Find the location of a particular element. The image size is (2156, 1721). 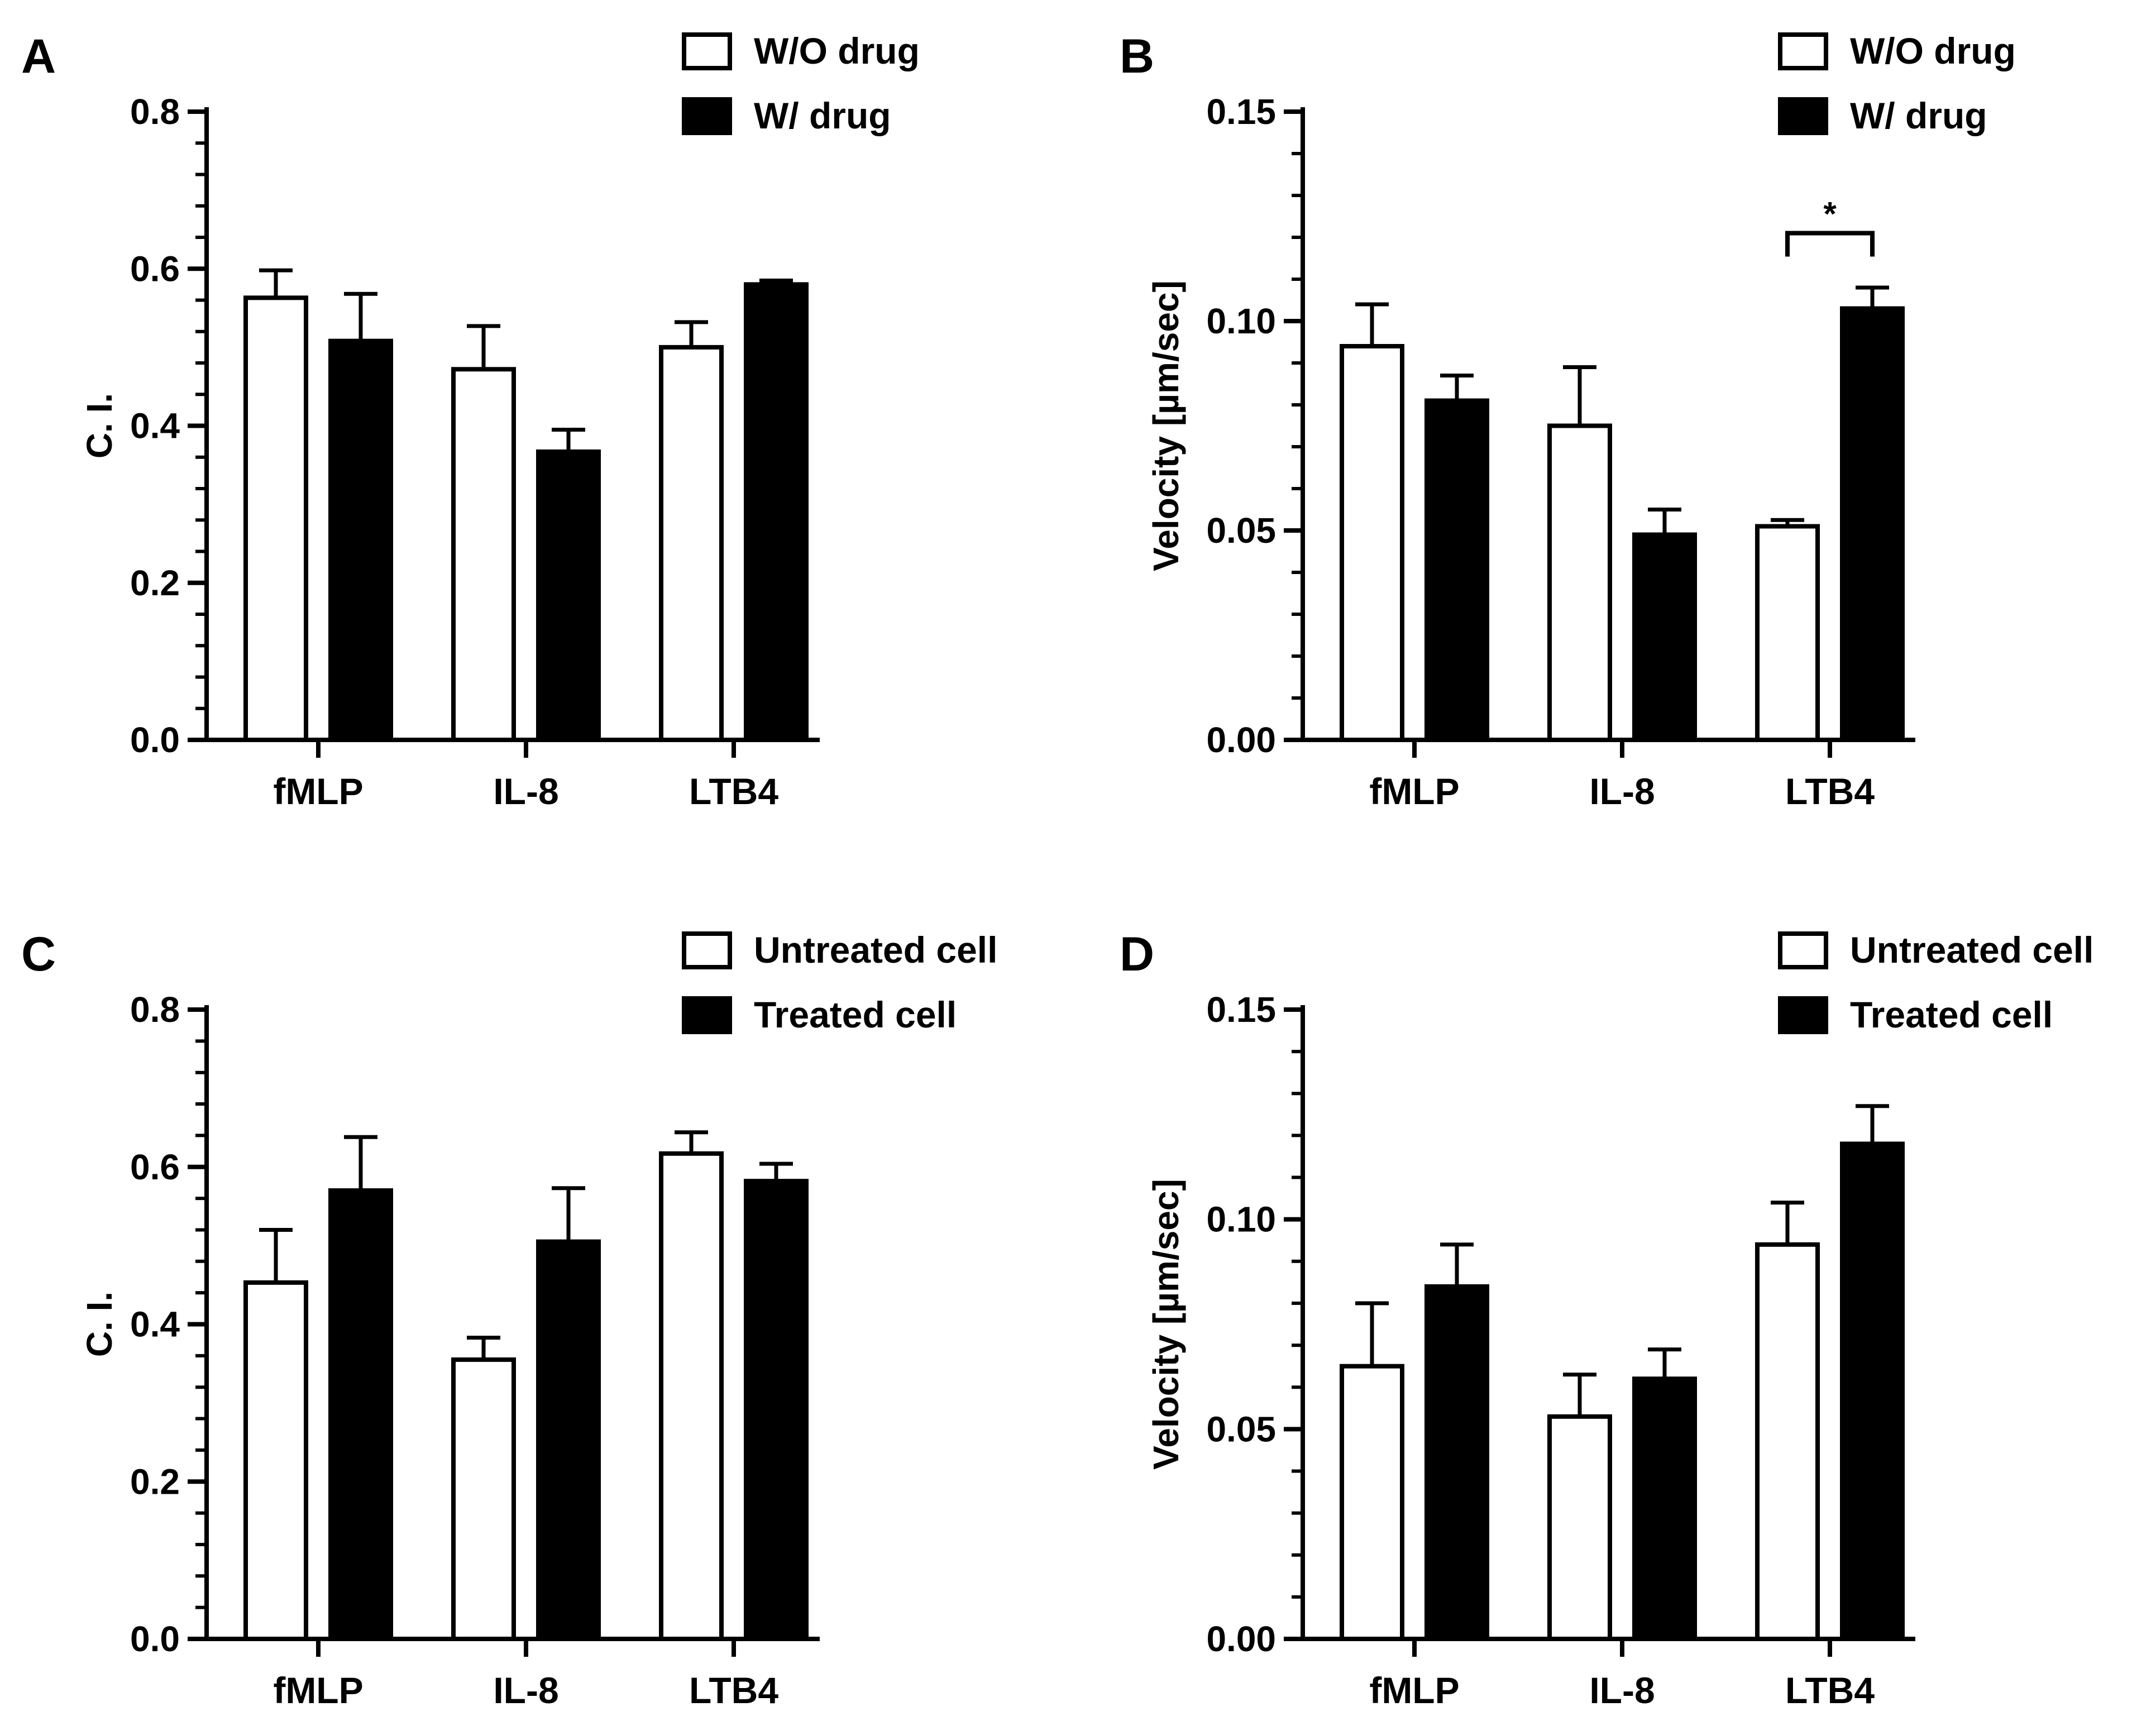

panel-letter: C is located at coordinates (38, 955).